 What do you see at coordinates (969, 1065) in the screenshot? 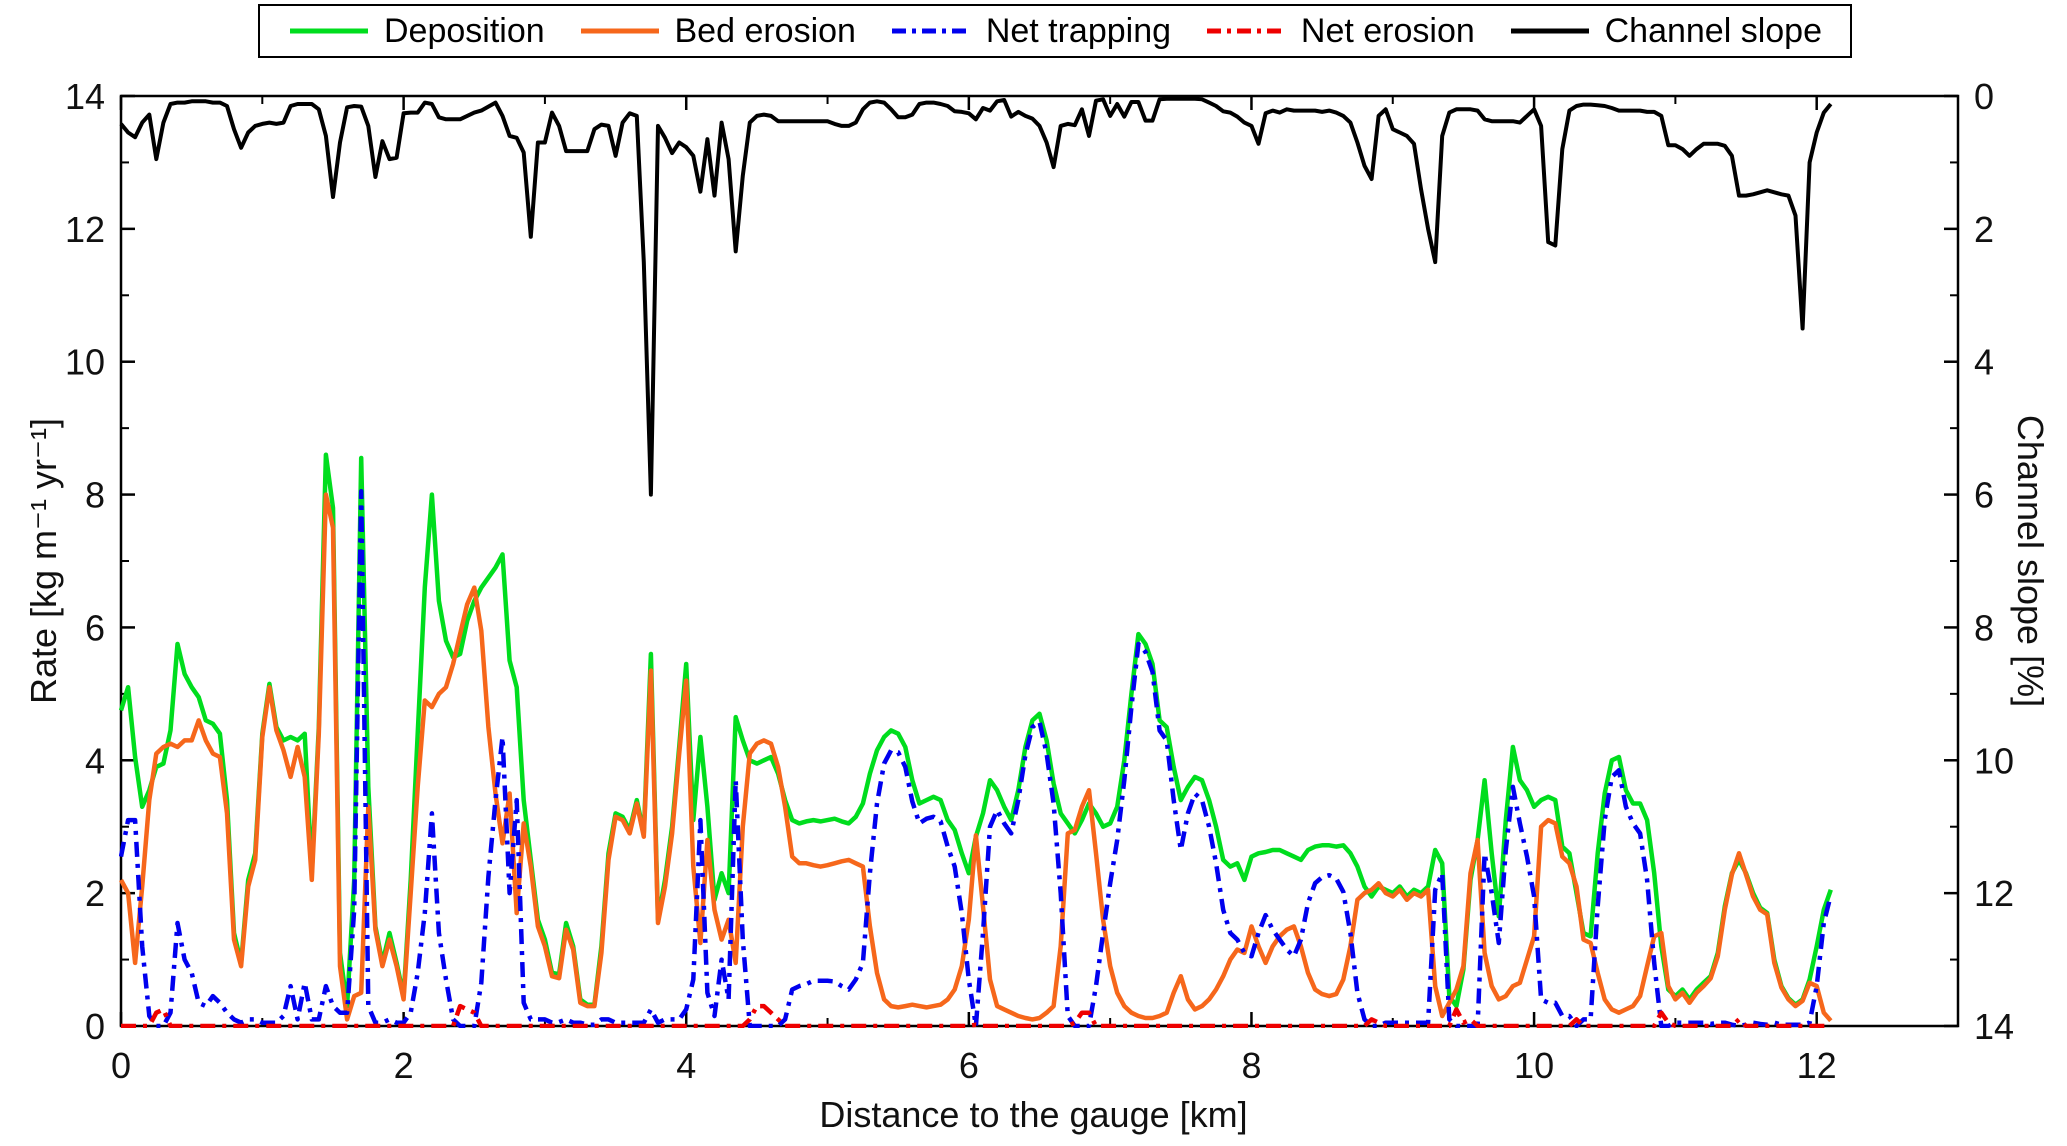
I see `x-tick-label: 6` at bounding box center [969, 1065].